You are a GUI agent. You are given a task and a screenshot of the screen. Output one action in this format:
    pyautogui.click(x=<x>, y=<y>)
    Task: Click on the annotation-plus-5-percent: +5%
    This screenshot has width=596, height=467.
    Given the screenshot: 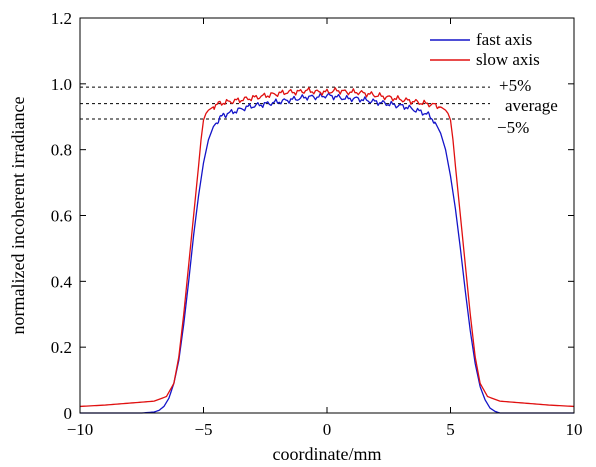 What is the action you would take?
    pyautogui.click(x=515, y=85)
    